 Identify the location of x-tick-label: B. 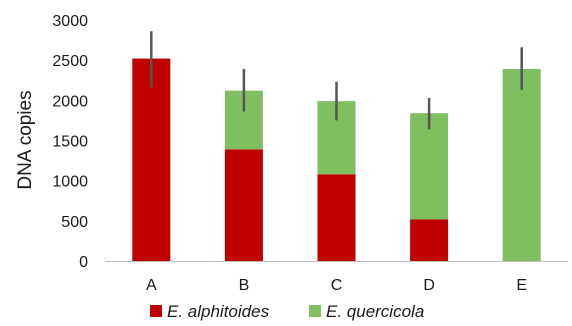
(244, 285).